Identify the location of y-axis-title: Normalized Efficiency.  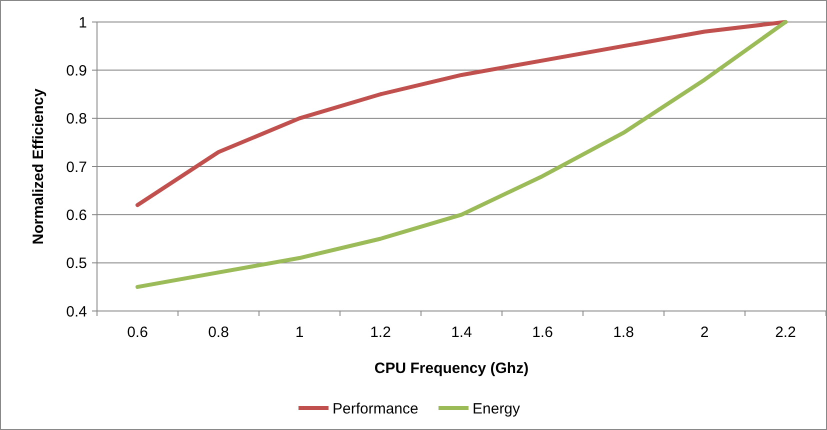
(38, 166).